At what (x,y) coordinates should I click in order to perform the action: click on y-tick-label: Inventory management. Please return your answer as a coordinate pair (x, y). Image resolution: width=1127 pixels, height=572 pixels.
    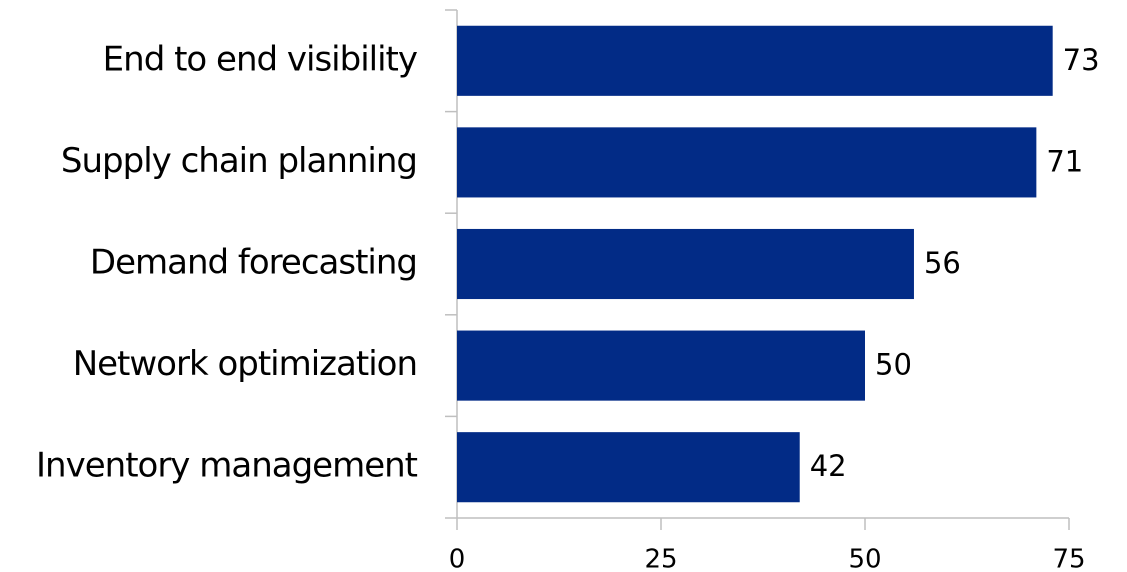
    Looking at the image, I should click on (227, 466).